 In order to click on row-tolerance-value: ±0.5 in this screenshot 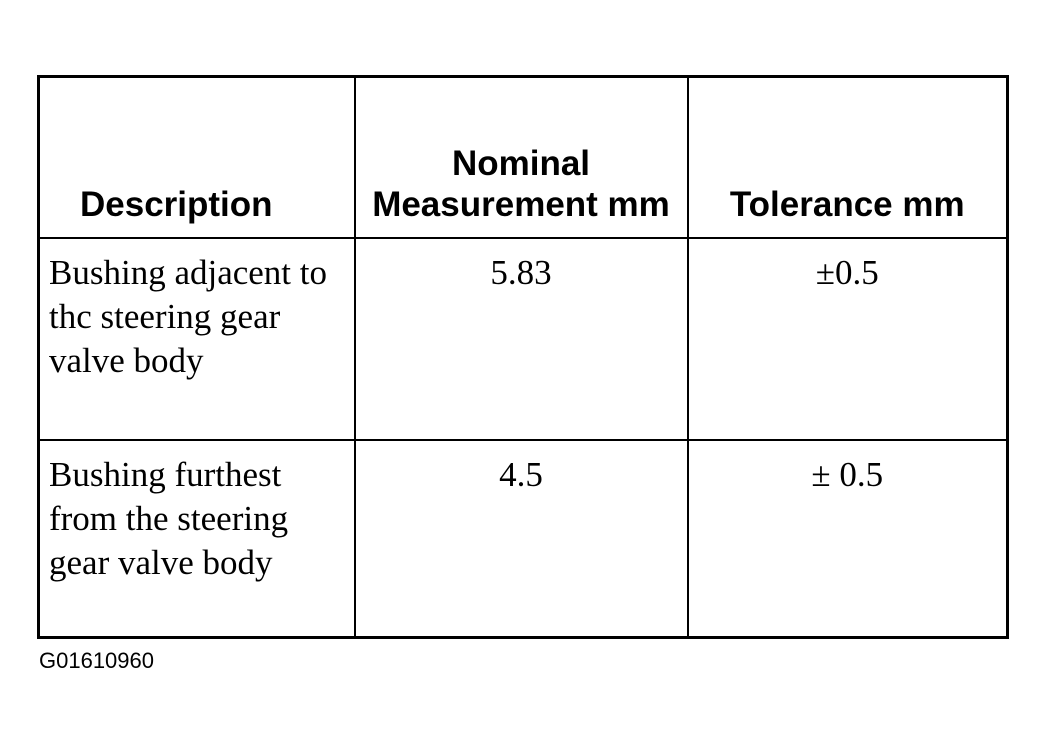, I will do `click(847, 339)`.